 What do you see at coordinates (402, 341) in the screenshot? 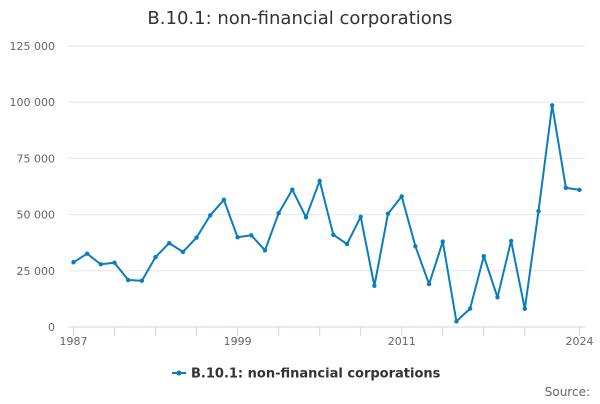
I see `x-tick-label: 2011` at bounding box center [402, 341].